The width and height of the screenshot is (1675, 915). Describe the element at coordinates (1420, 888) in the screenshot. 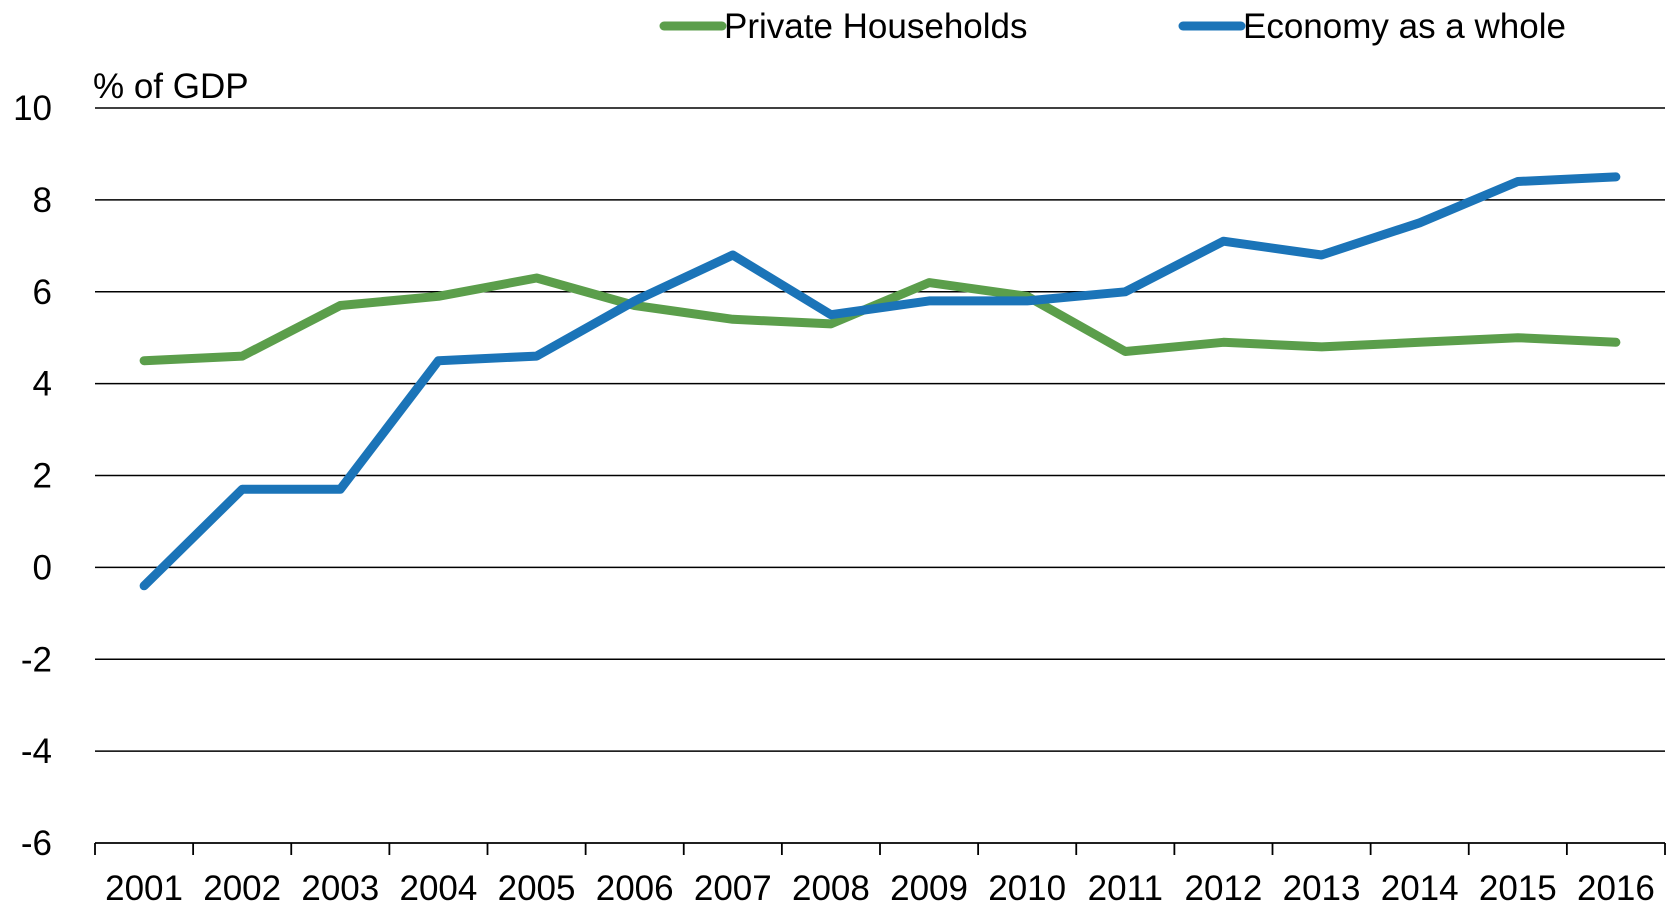

I see `x-tick-label: 2014` at that location.